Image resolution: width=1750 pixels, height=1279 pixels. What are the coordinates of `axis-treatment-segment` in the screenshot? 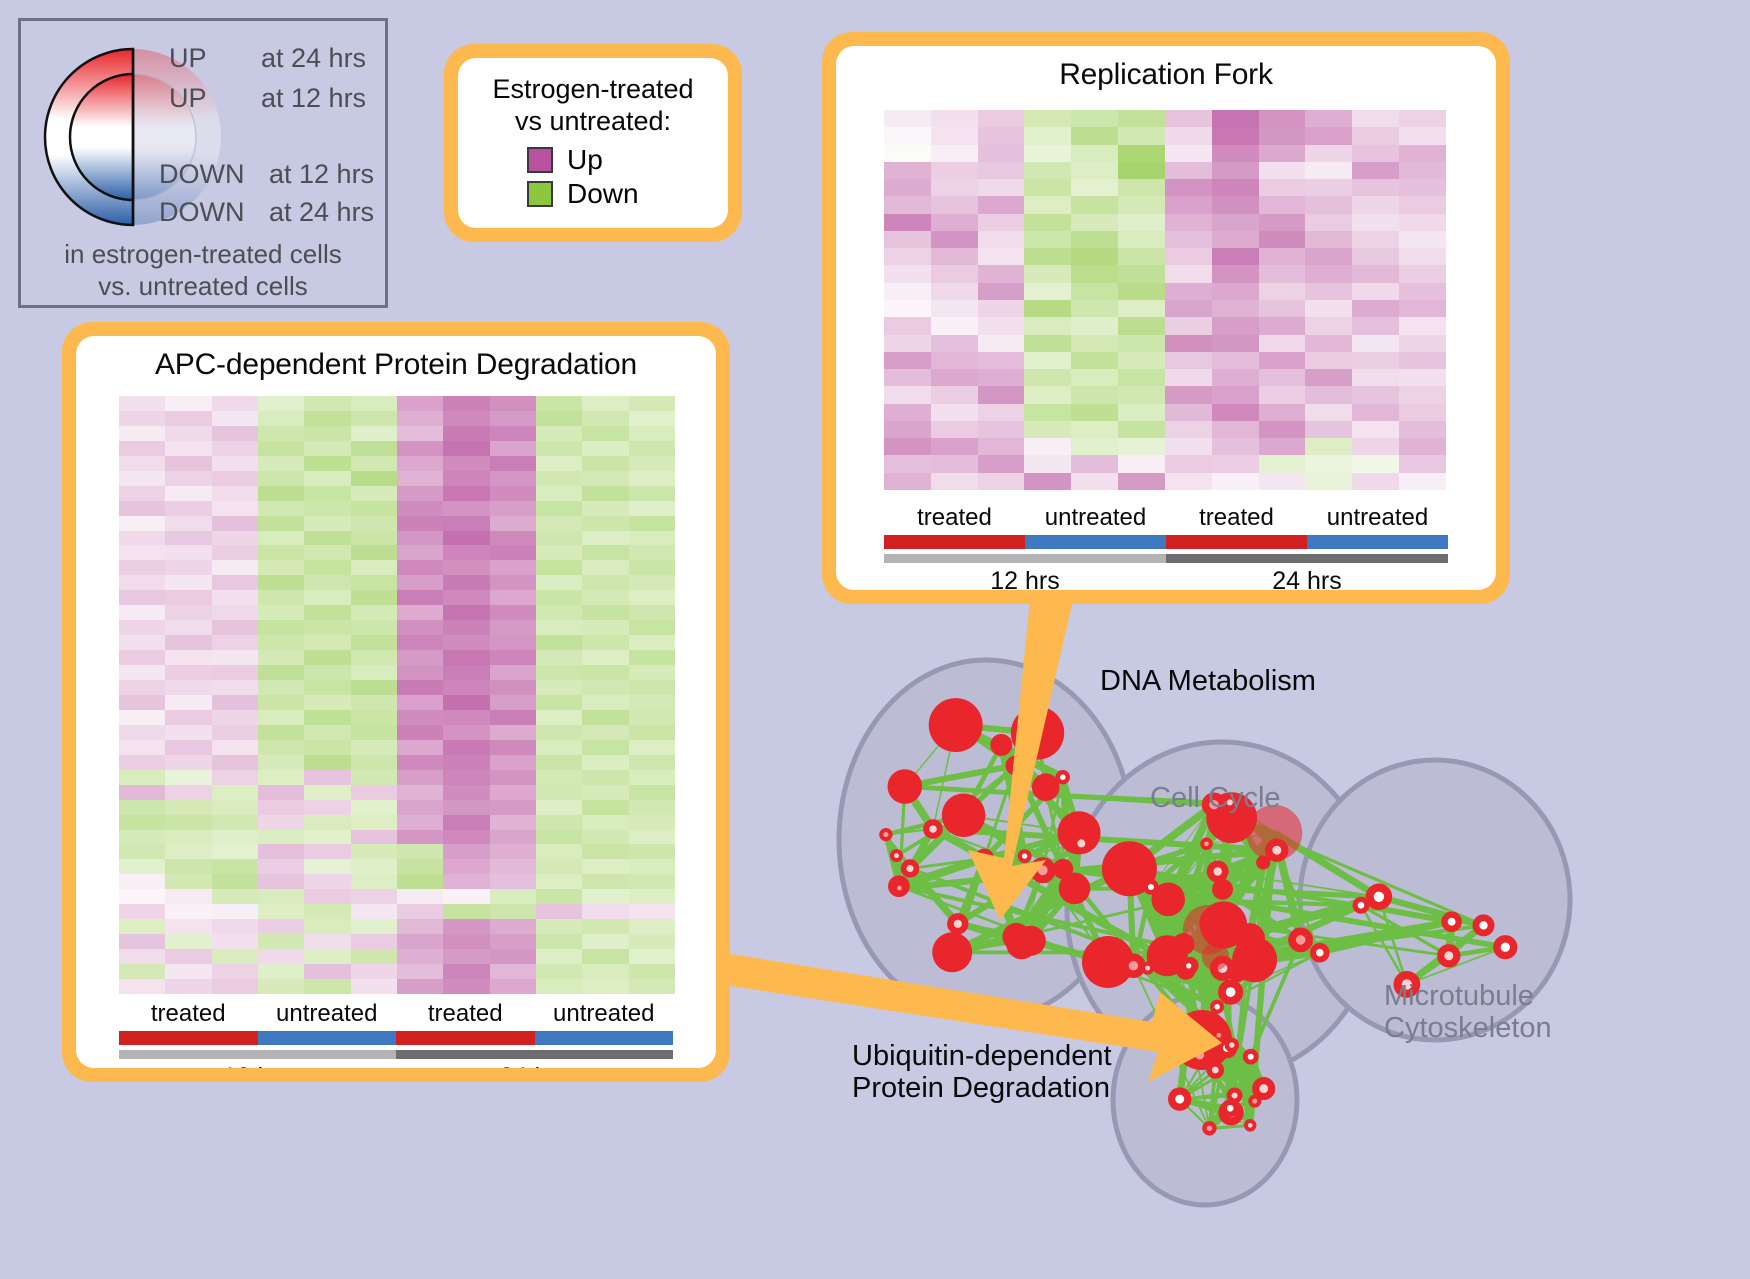 It's located at (188, 1038).